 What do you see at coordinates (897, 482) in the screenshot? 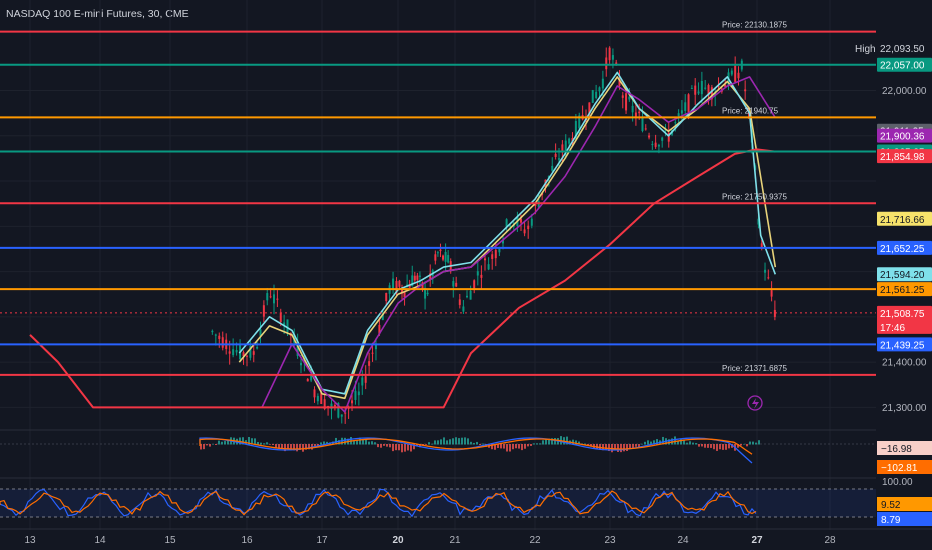
I see `stoch-top-label: 100.00` at bounding box center [897, 482].